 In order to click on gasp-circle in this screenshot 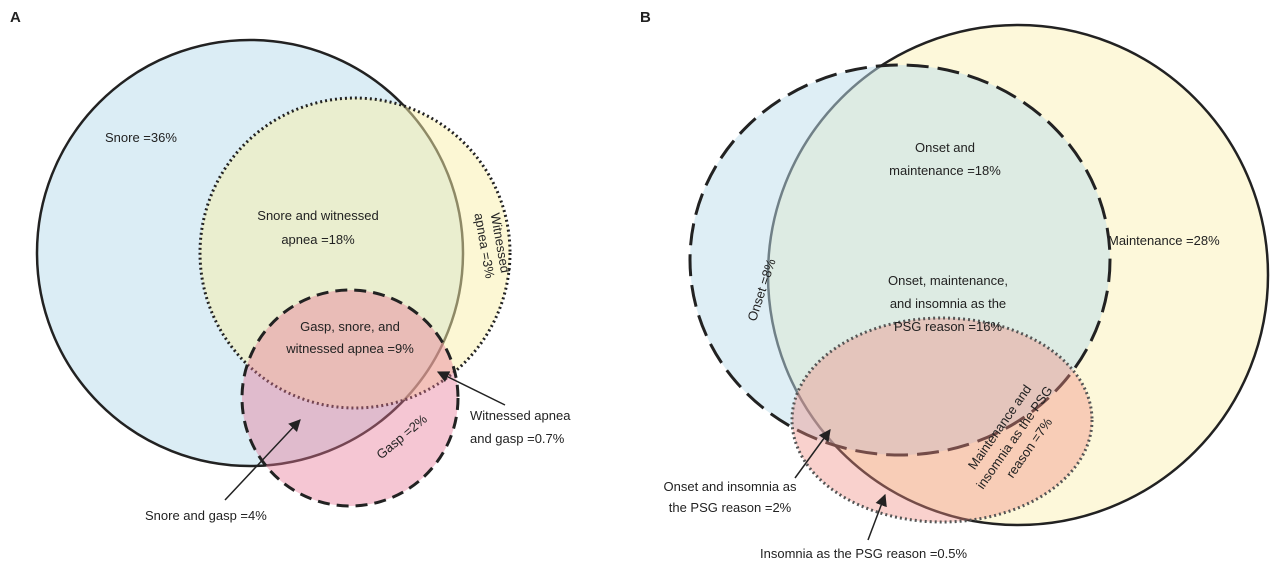, I will do `click(350, 398)`.